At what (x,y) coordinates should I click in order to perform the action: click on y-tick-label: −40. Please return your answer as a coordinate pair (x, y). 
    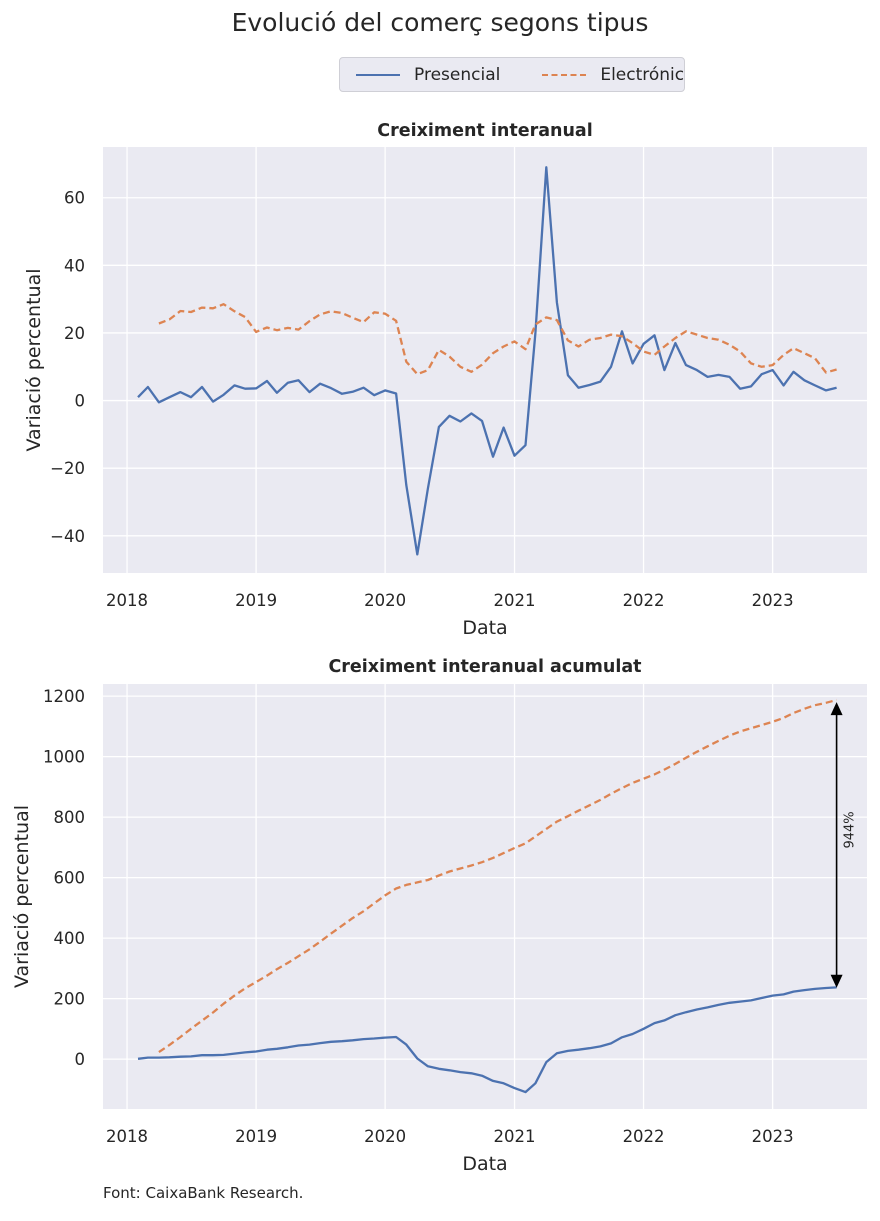
    Looking at the image, I should click on (67, 536).